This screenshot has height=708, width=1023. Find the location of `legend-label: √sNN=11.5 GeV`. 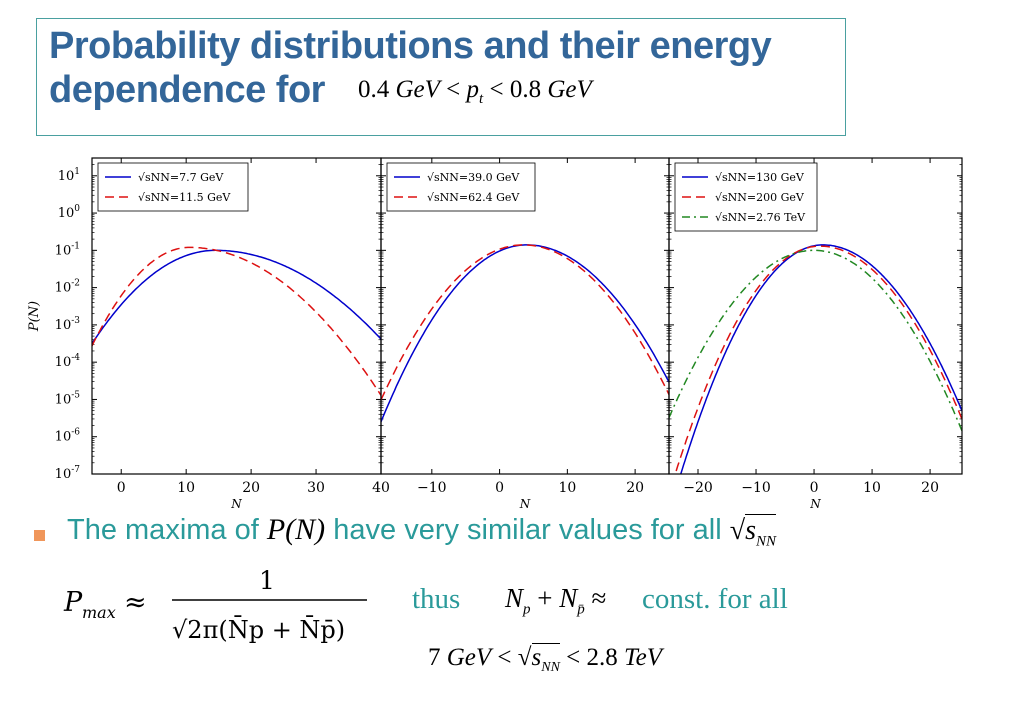

legend-label: √sNN=11.5 GeV is located at coordinates (184, 197).